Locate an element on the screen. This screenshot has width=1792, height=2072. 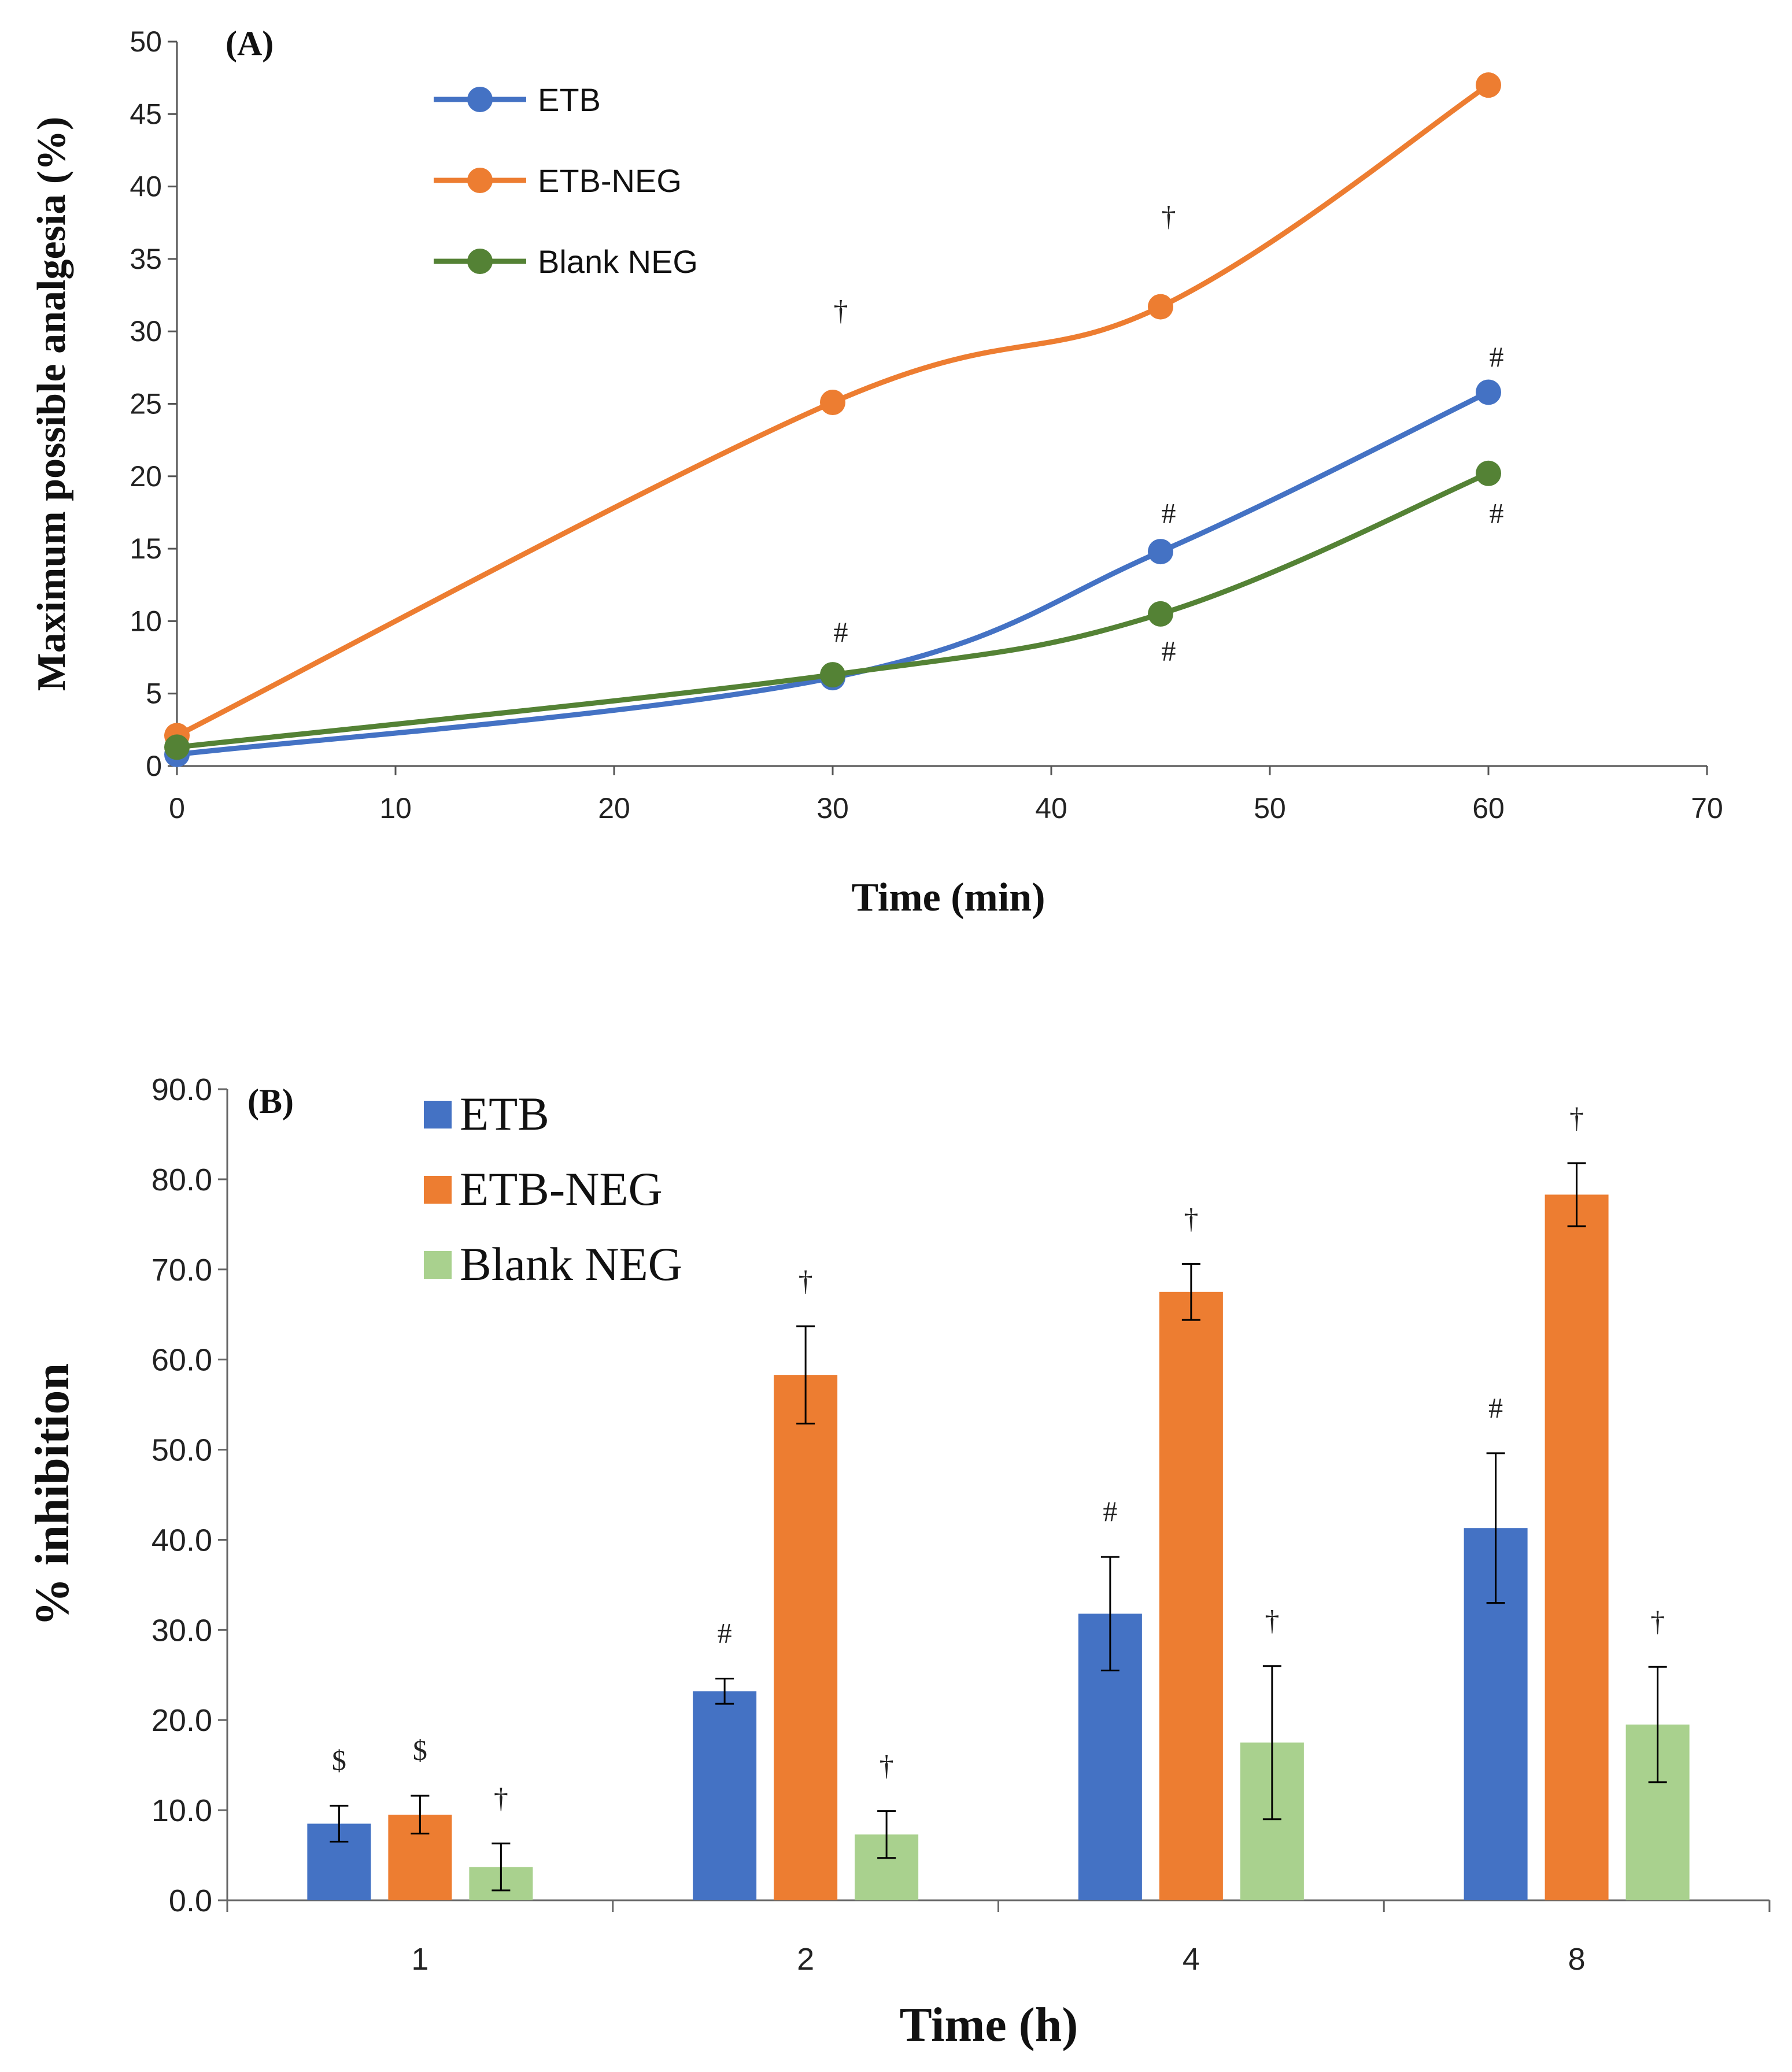
x-tick-label: 8 is located at coordinates (1577, 1959).